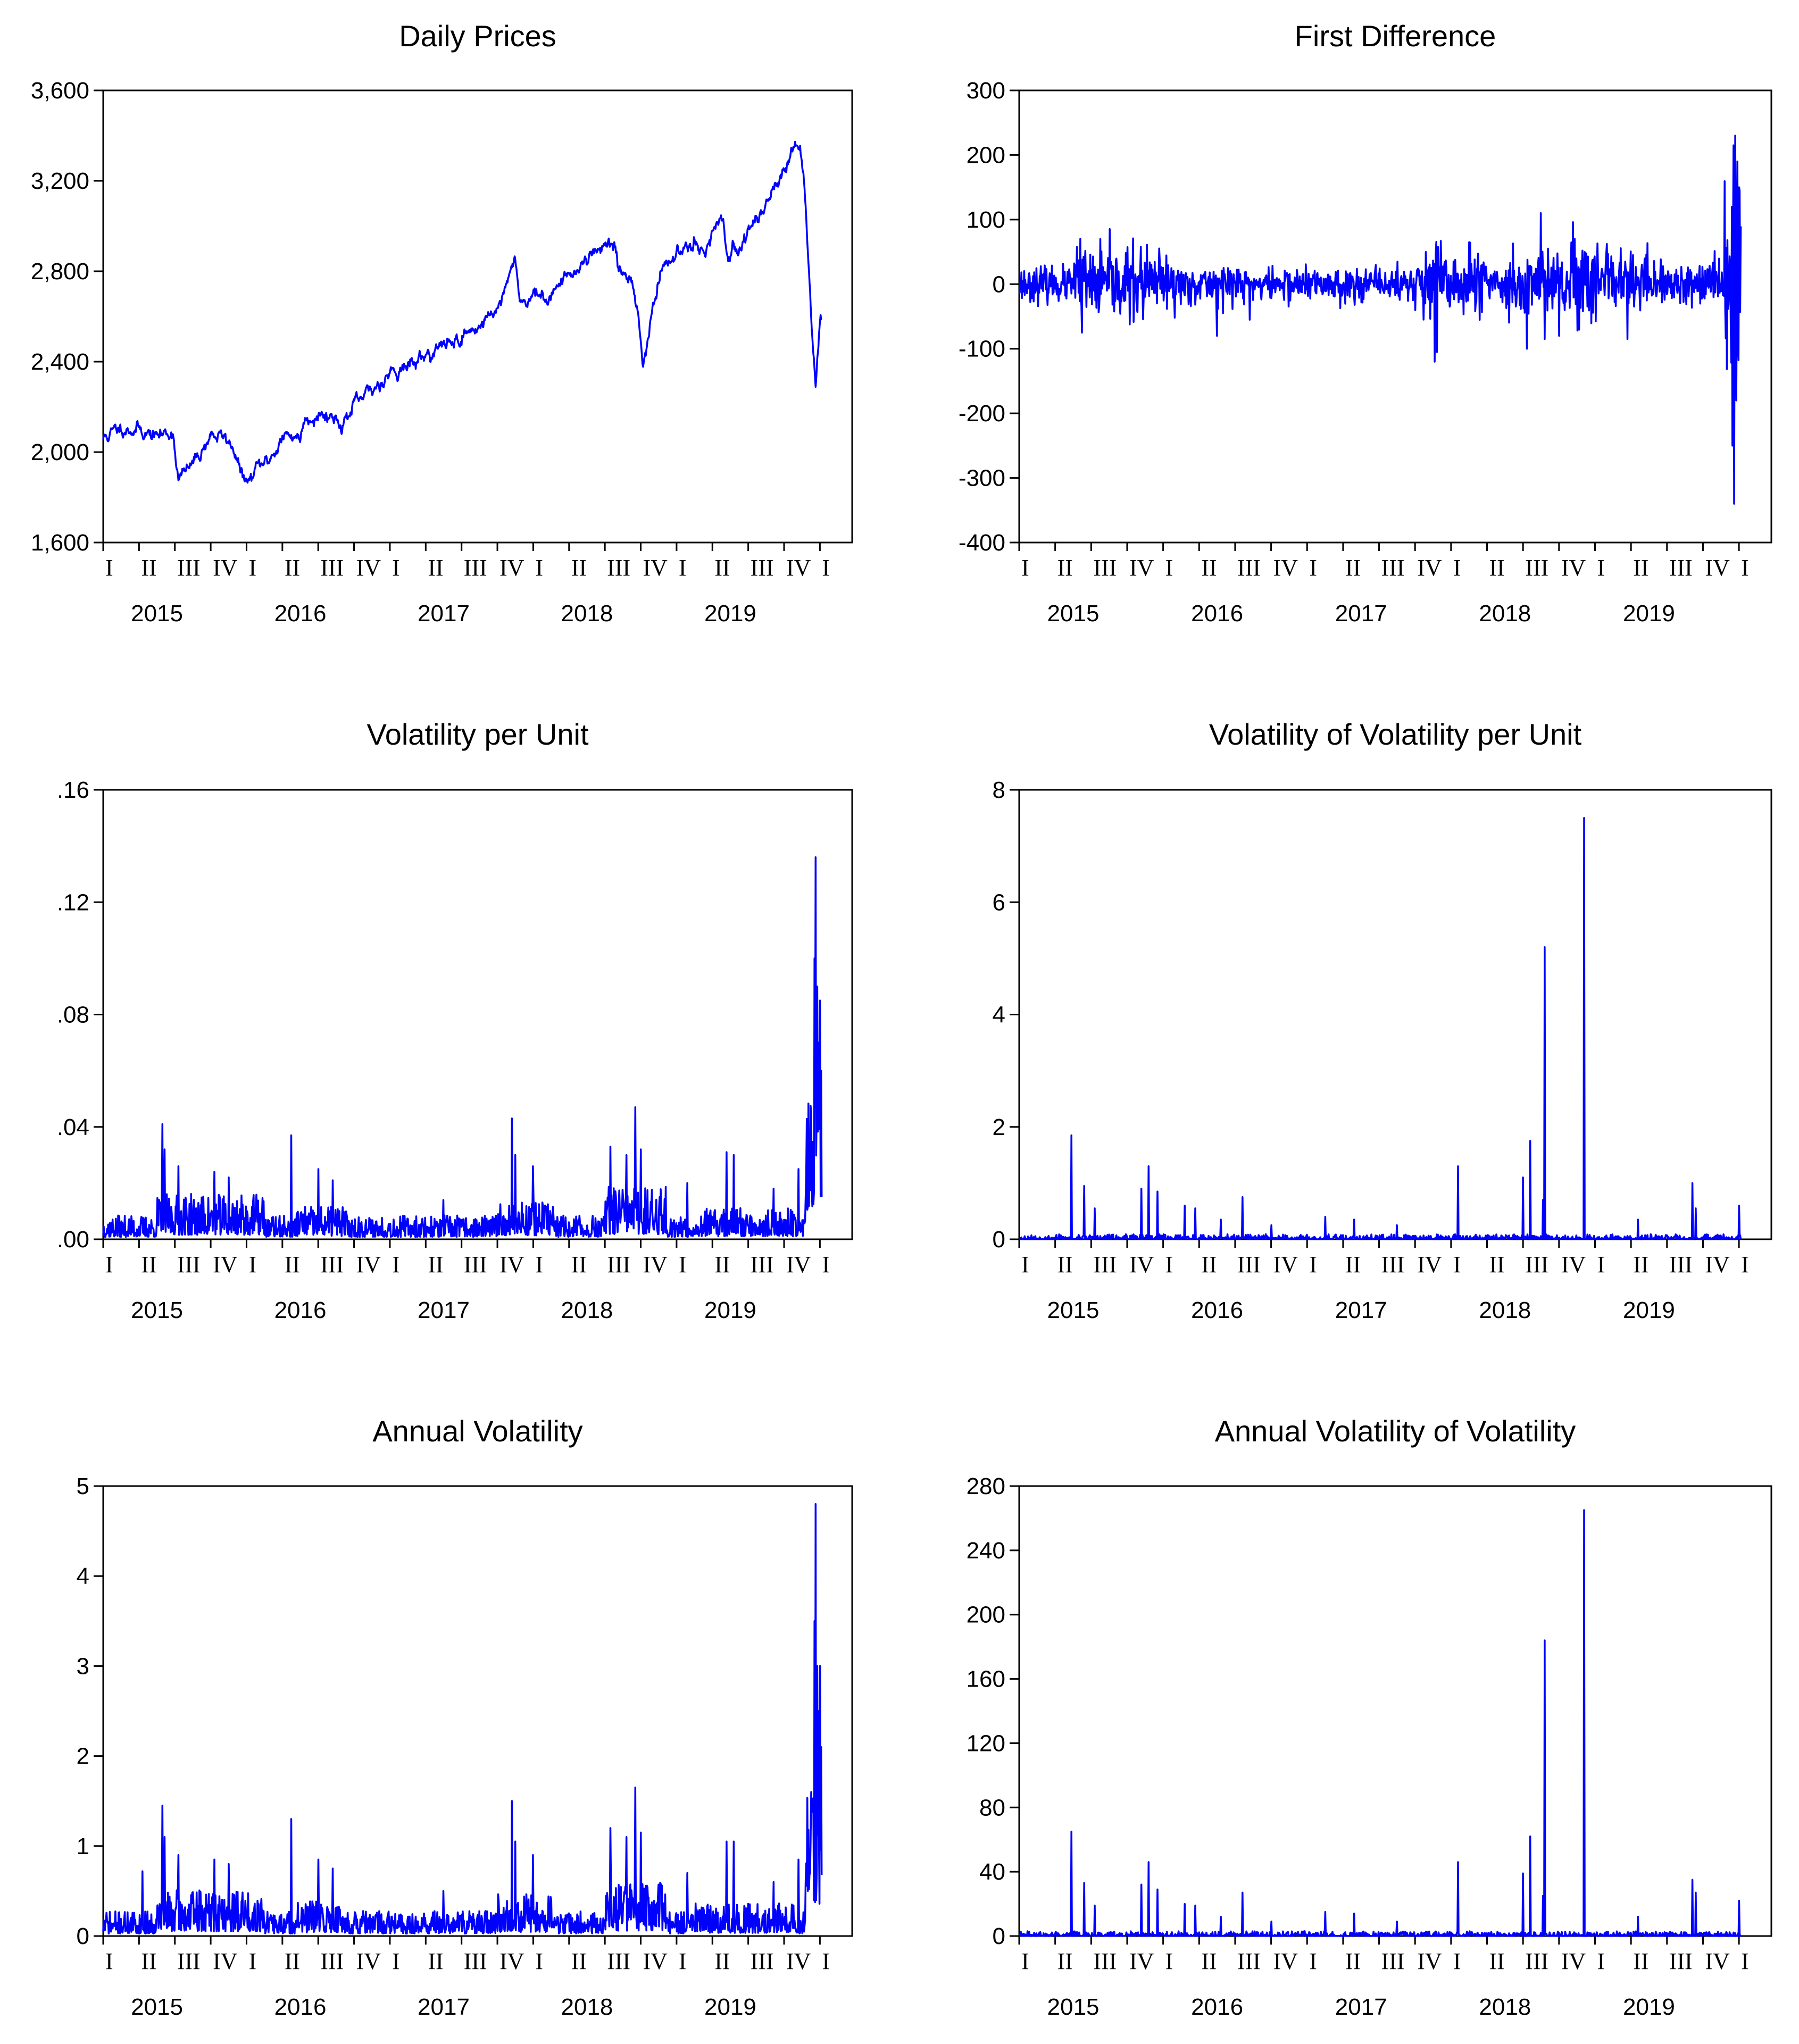 The height and width of the screenshot is (2044, 1799). Describe the element at coordinates (986, 220) in the screenshot. I see `y-tick-label: 100` at that location.